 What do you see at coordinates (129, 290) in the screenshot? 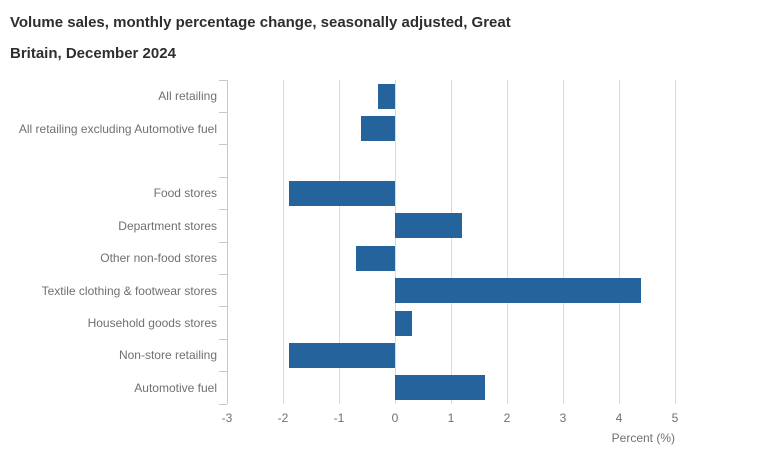
I see `category-label-textile-clothing-footwear-stores: Textile clothing & footwear stores` at bounding box center [129, 290].